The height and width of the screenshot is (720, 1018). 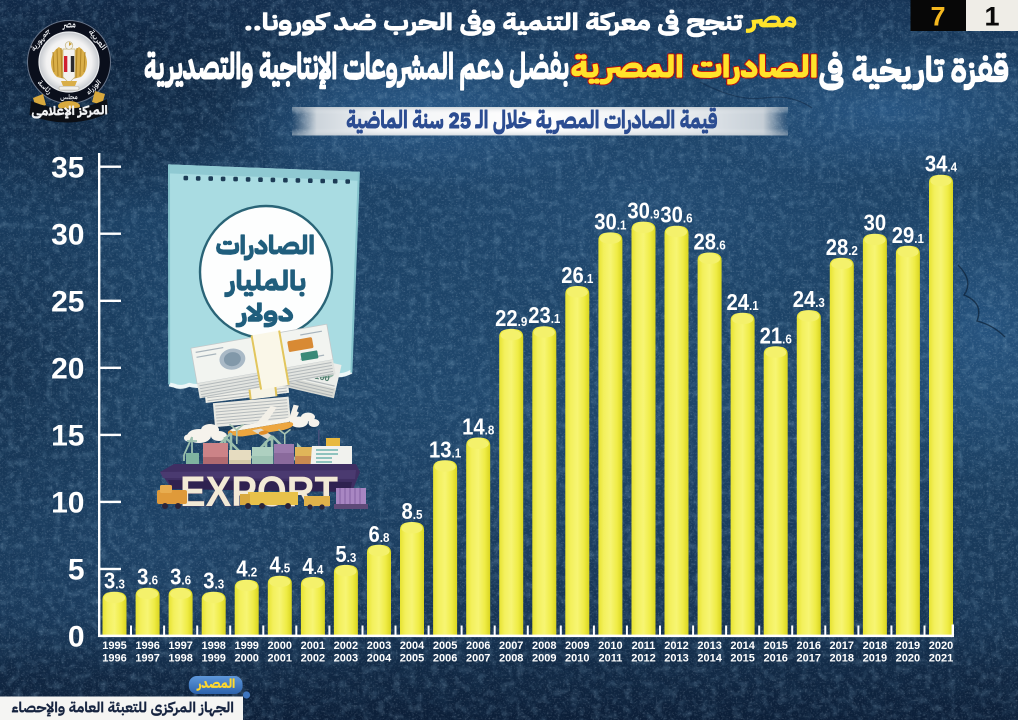 I want to click on svg-text: 30.9, so click(x=643, y=210).